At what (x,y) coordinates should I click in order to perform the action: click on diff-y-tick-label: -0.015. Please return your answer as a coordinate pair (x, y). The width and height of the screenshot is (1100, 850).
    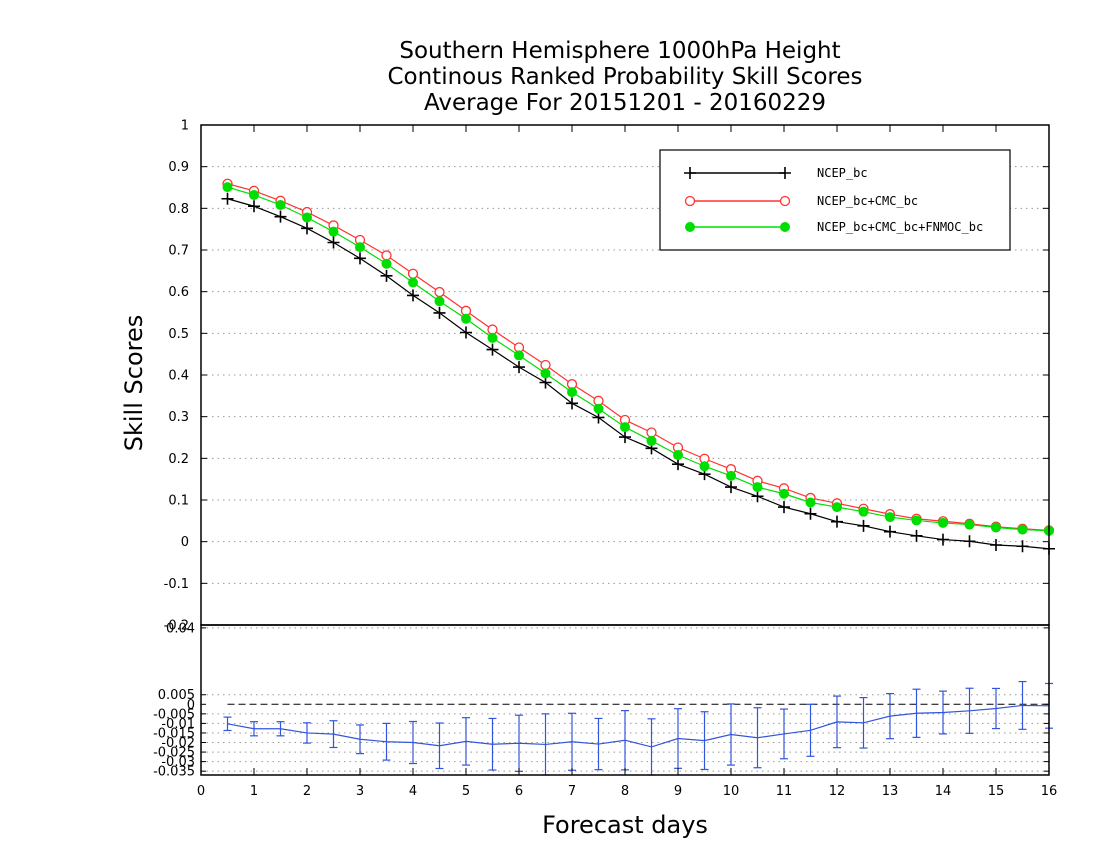
    Looking at the image, I should click on (174, 733).